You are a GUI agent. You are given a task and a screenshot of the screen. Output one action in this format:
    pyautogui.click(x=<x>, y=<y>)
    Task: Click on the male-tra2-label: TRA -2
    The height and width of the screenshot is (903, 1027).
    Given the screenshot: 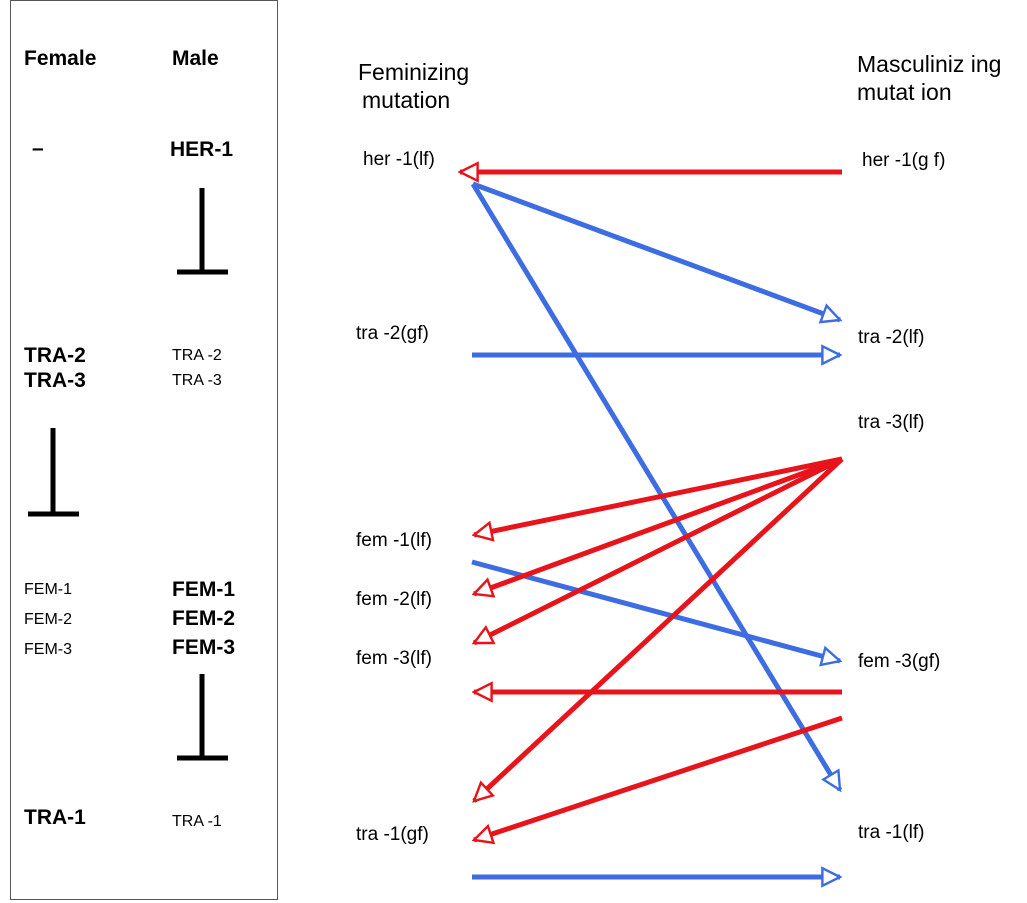 What is the action you would take?
    pyautogui.click(x=197, y=355)
    